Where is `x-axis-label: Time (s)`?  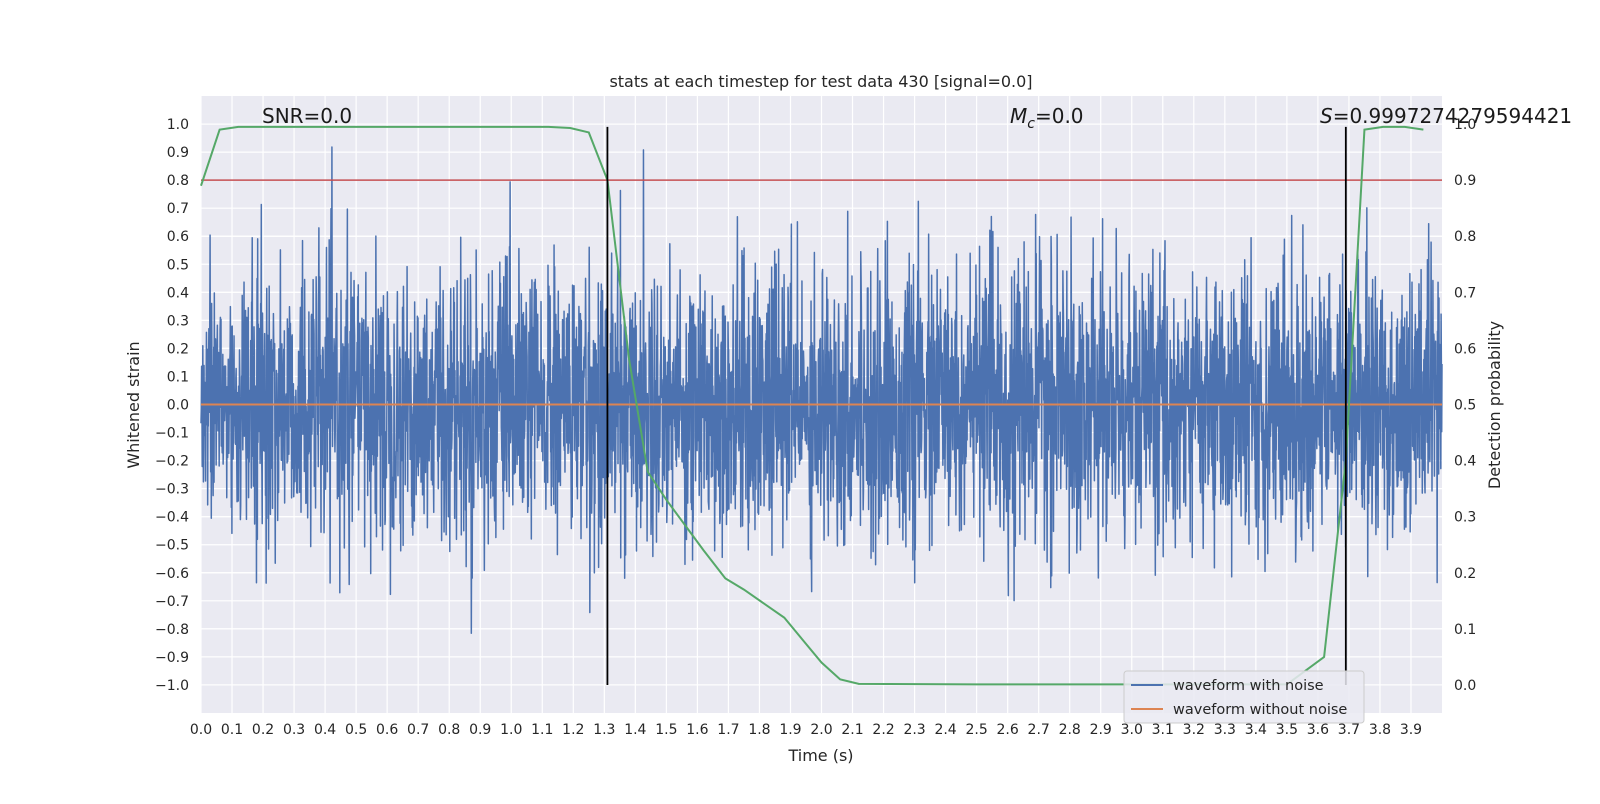 x-axis-label: Time (s) is located at coordinates (820, 755).